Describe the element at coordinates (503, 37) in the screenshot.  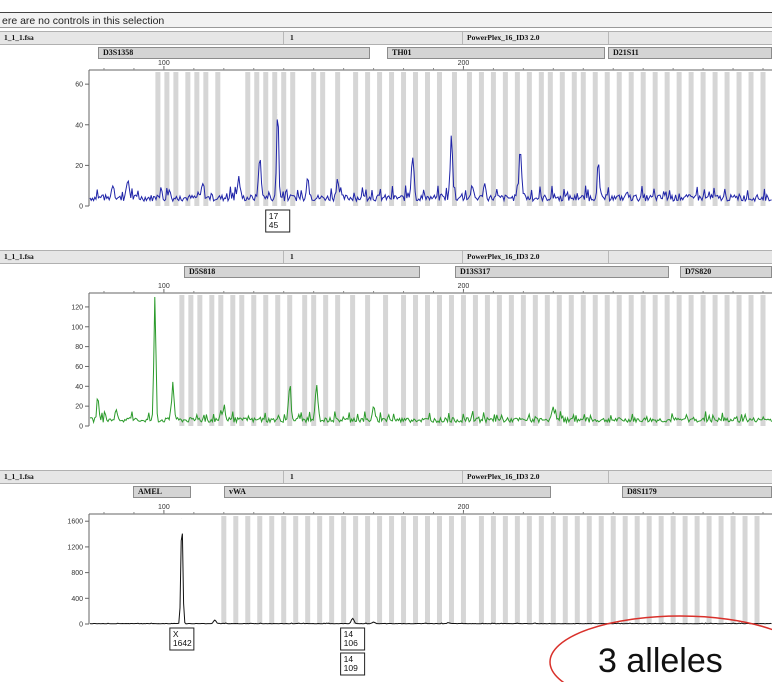
I see `panel-1-kit: PowerPlex_16_ID3 2.0` at that location.